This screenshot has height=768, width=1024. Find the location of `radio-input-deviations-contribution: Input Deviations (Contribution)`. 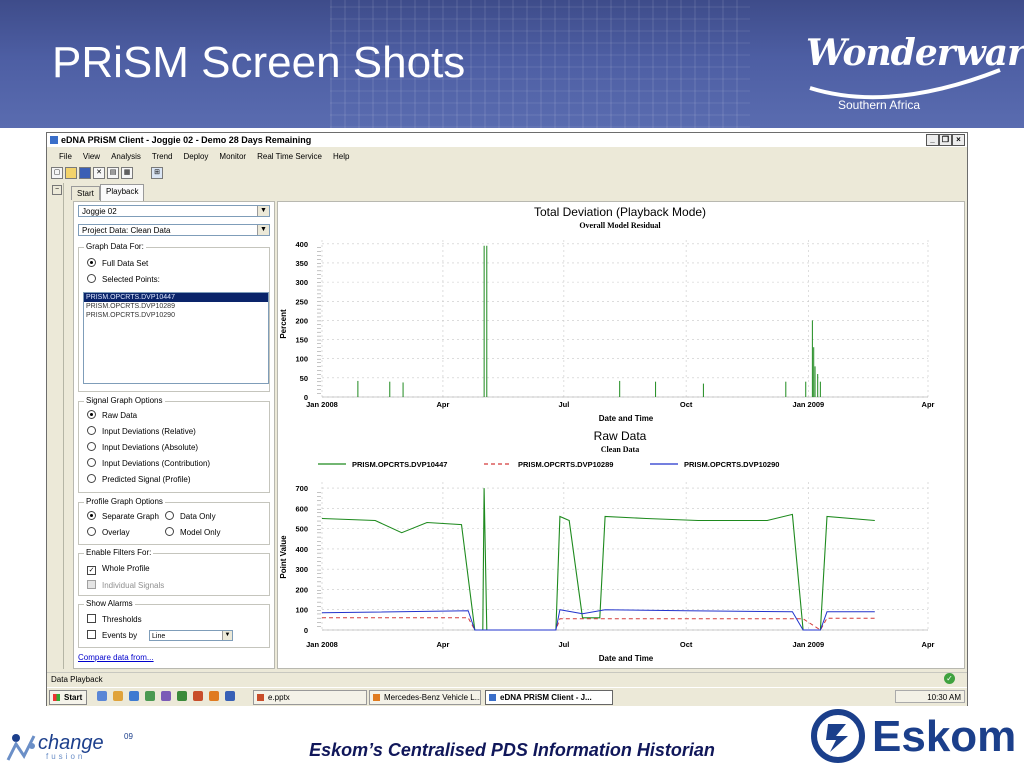

radio-input-deviations-contribution: Input Deviations (Contribution) is located at coordinates (148, 464).